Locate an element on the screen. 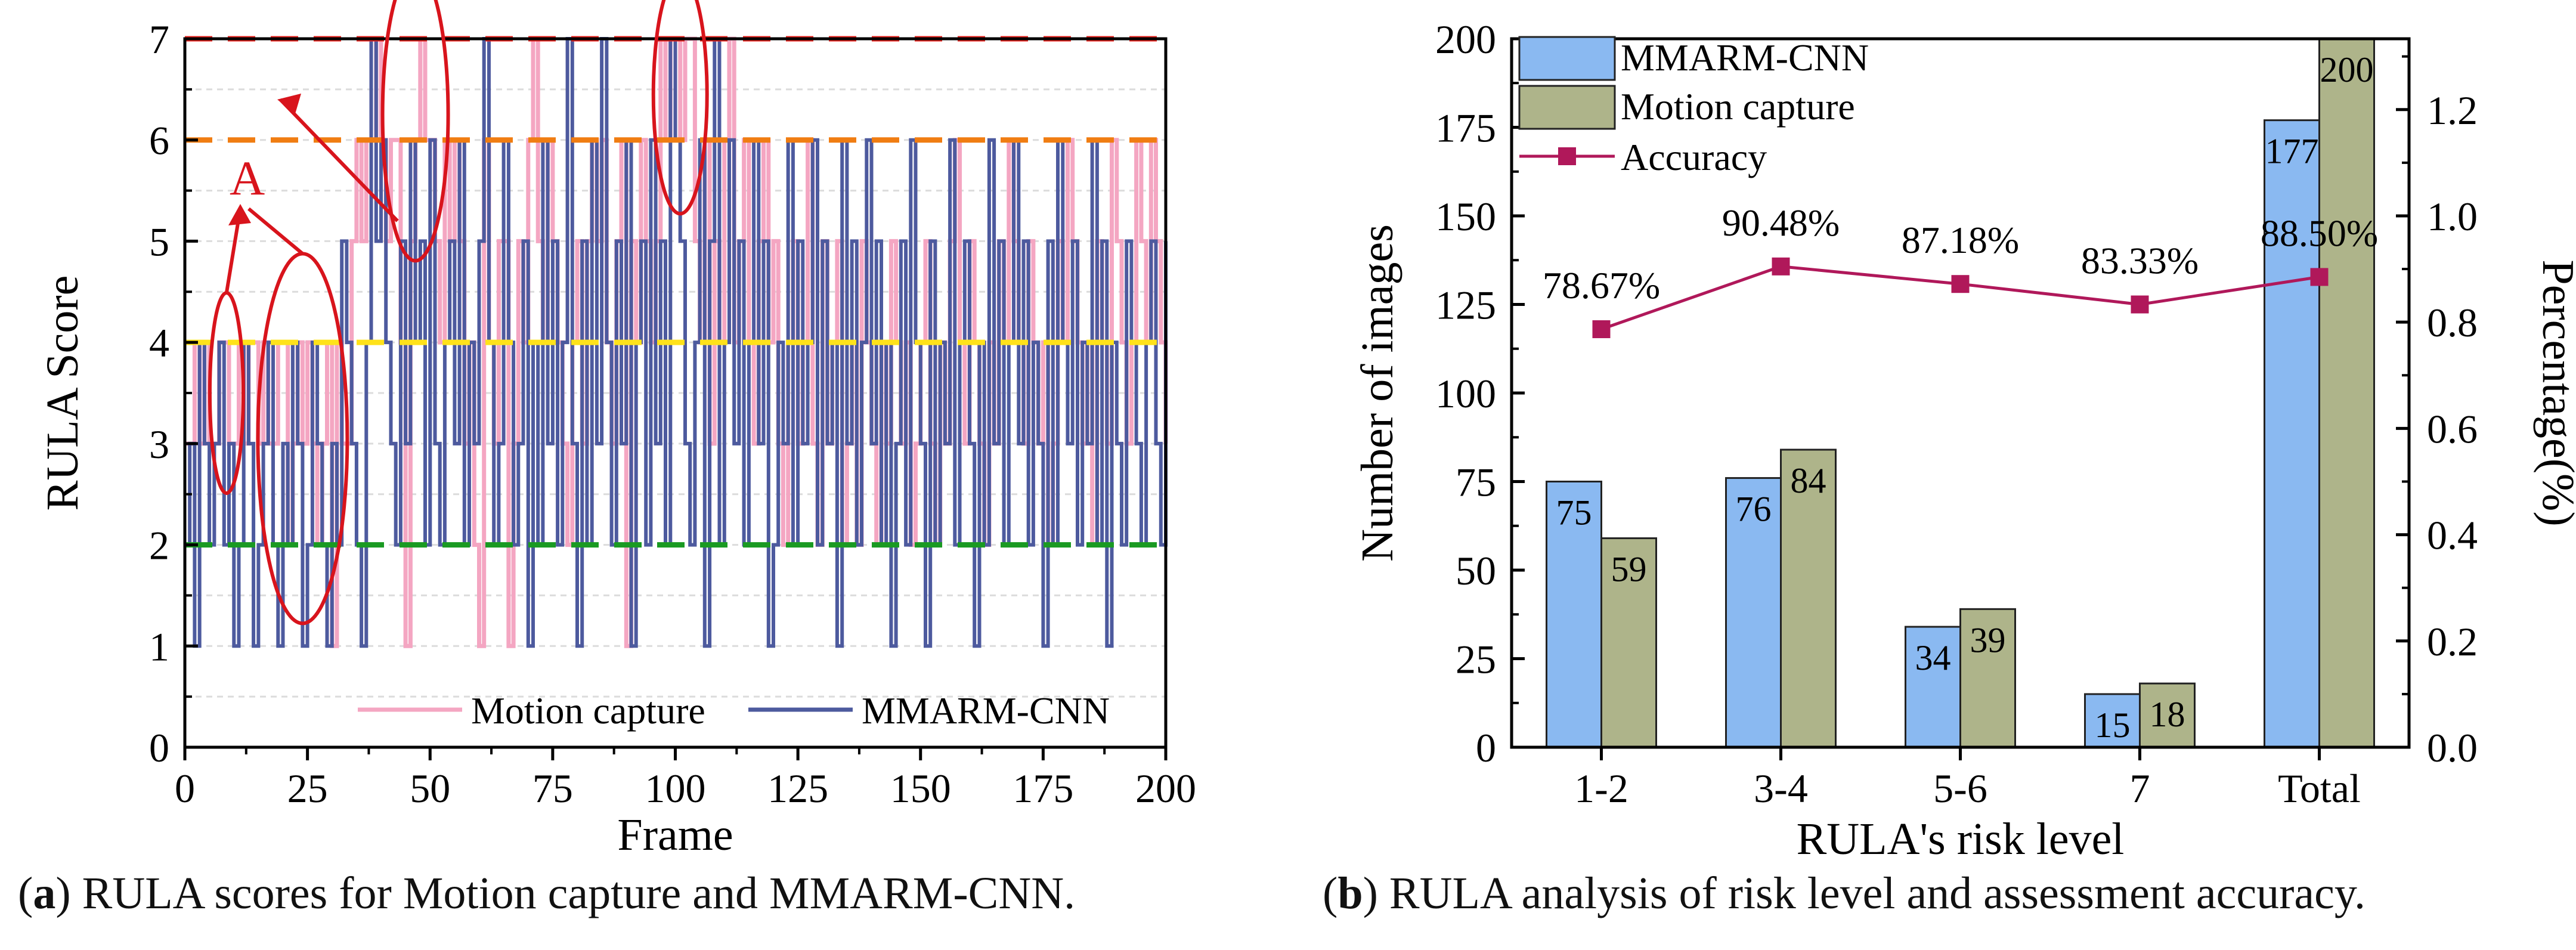 This screenshot has width=2576, height=950. y-tick-label: 6 is located at coordinates (159, 140).